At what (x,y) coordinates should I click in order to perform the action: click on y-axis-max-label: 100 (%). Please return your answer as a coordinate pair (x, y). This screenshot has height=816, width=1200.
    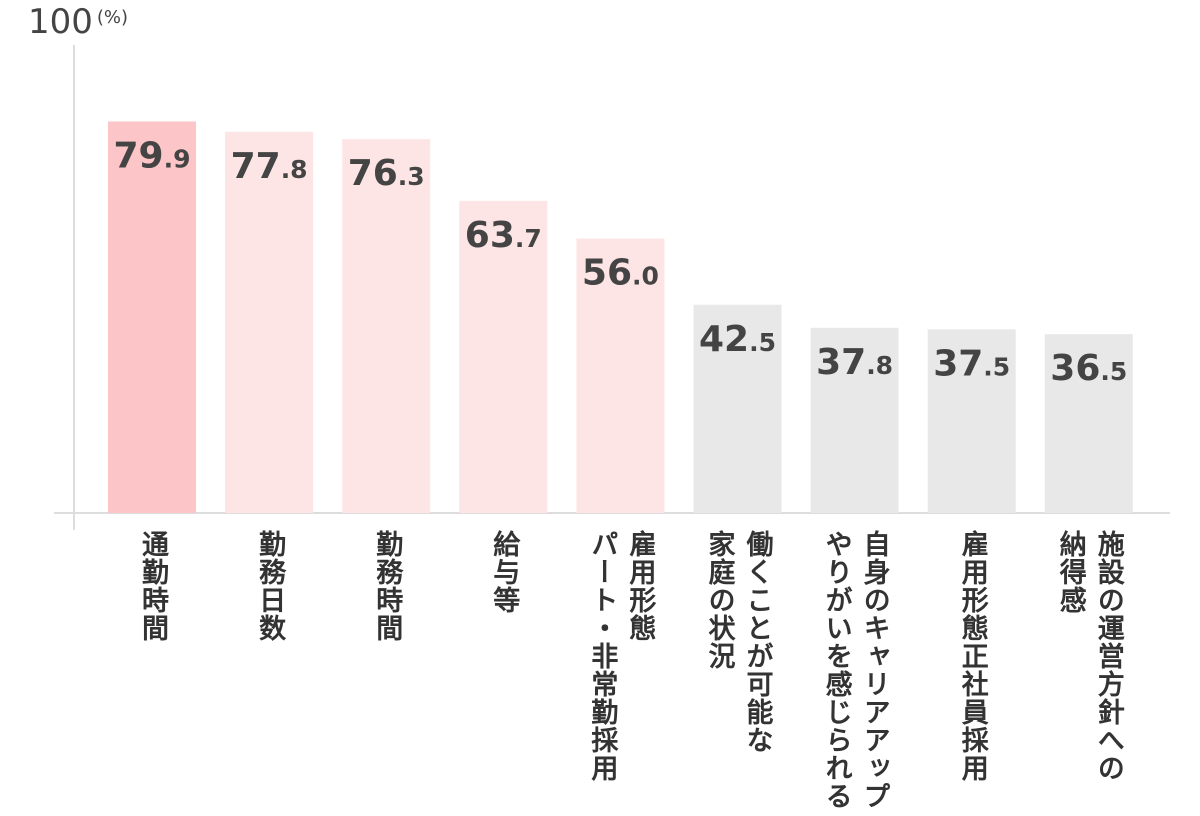
    Looking at the image, I should click on (78, 22).